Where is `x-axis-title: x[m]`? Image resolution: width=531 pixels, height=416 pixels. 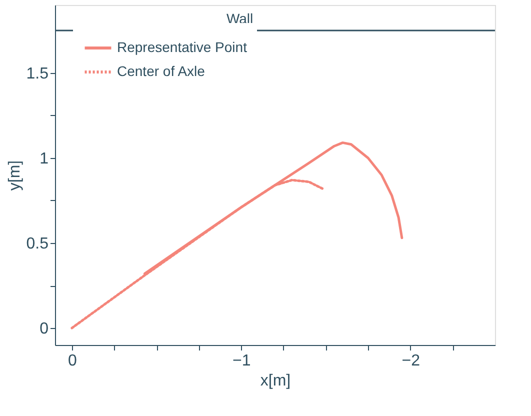
x-axis-title: x[m] is located at coordinates (275, 381).